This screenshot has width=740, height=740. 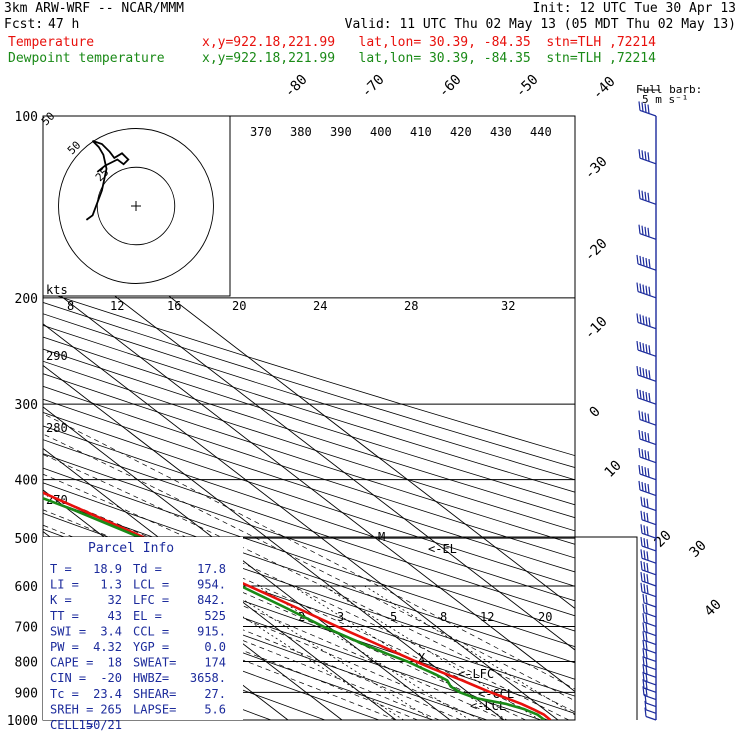 I want to click on forecast-label: Fcst:, so click(x=24, y=24).